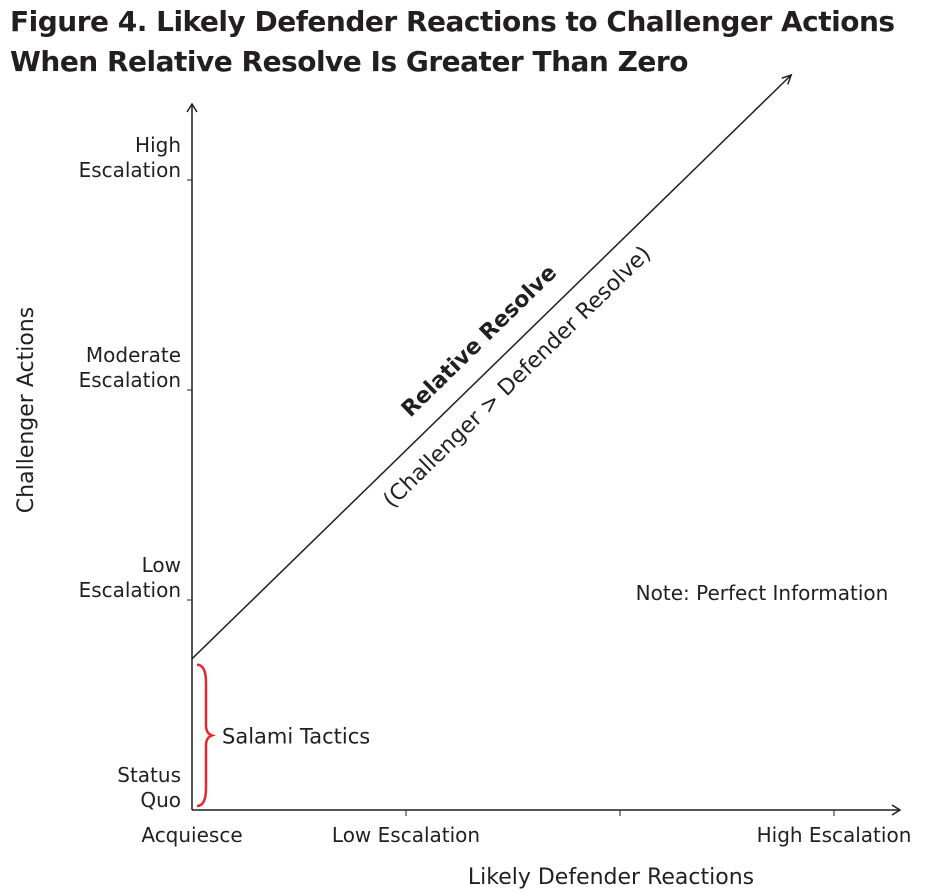  I want to click on x-tick-label: High Escalation, so click(834, 835).